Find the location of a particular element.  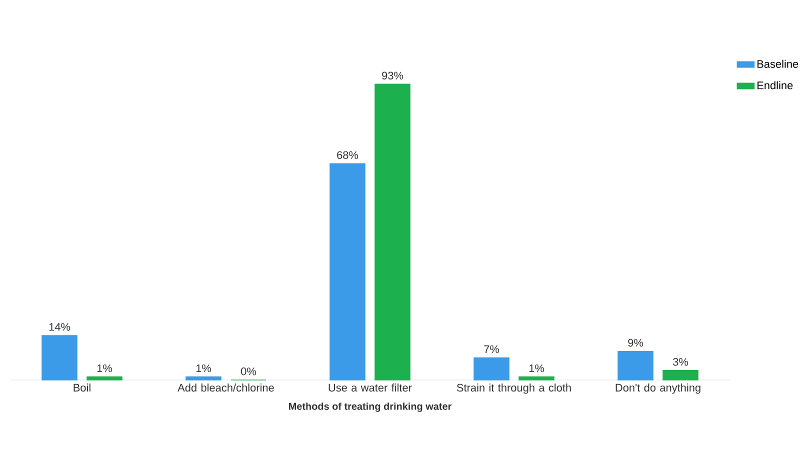

data-label: 3% is located at coordinates (680, 362).